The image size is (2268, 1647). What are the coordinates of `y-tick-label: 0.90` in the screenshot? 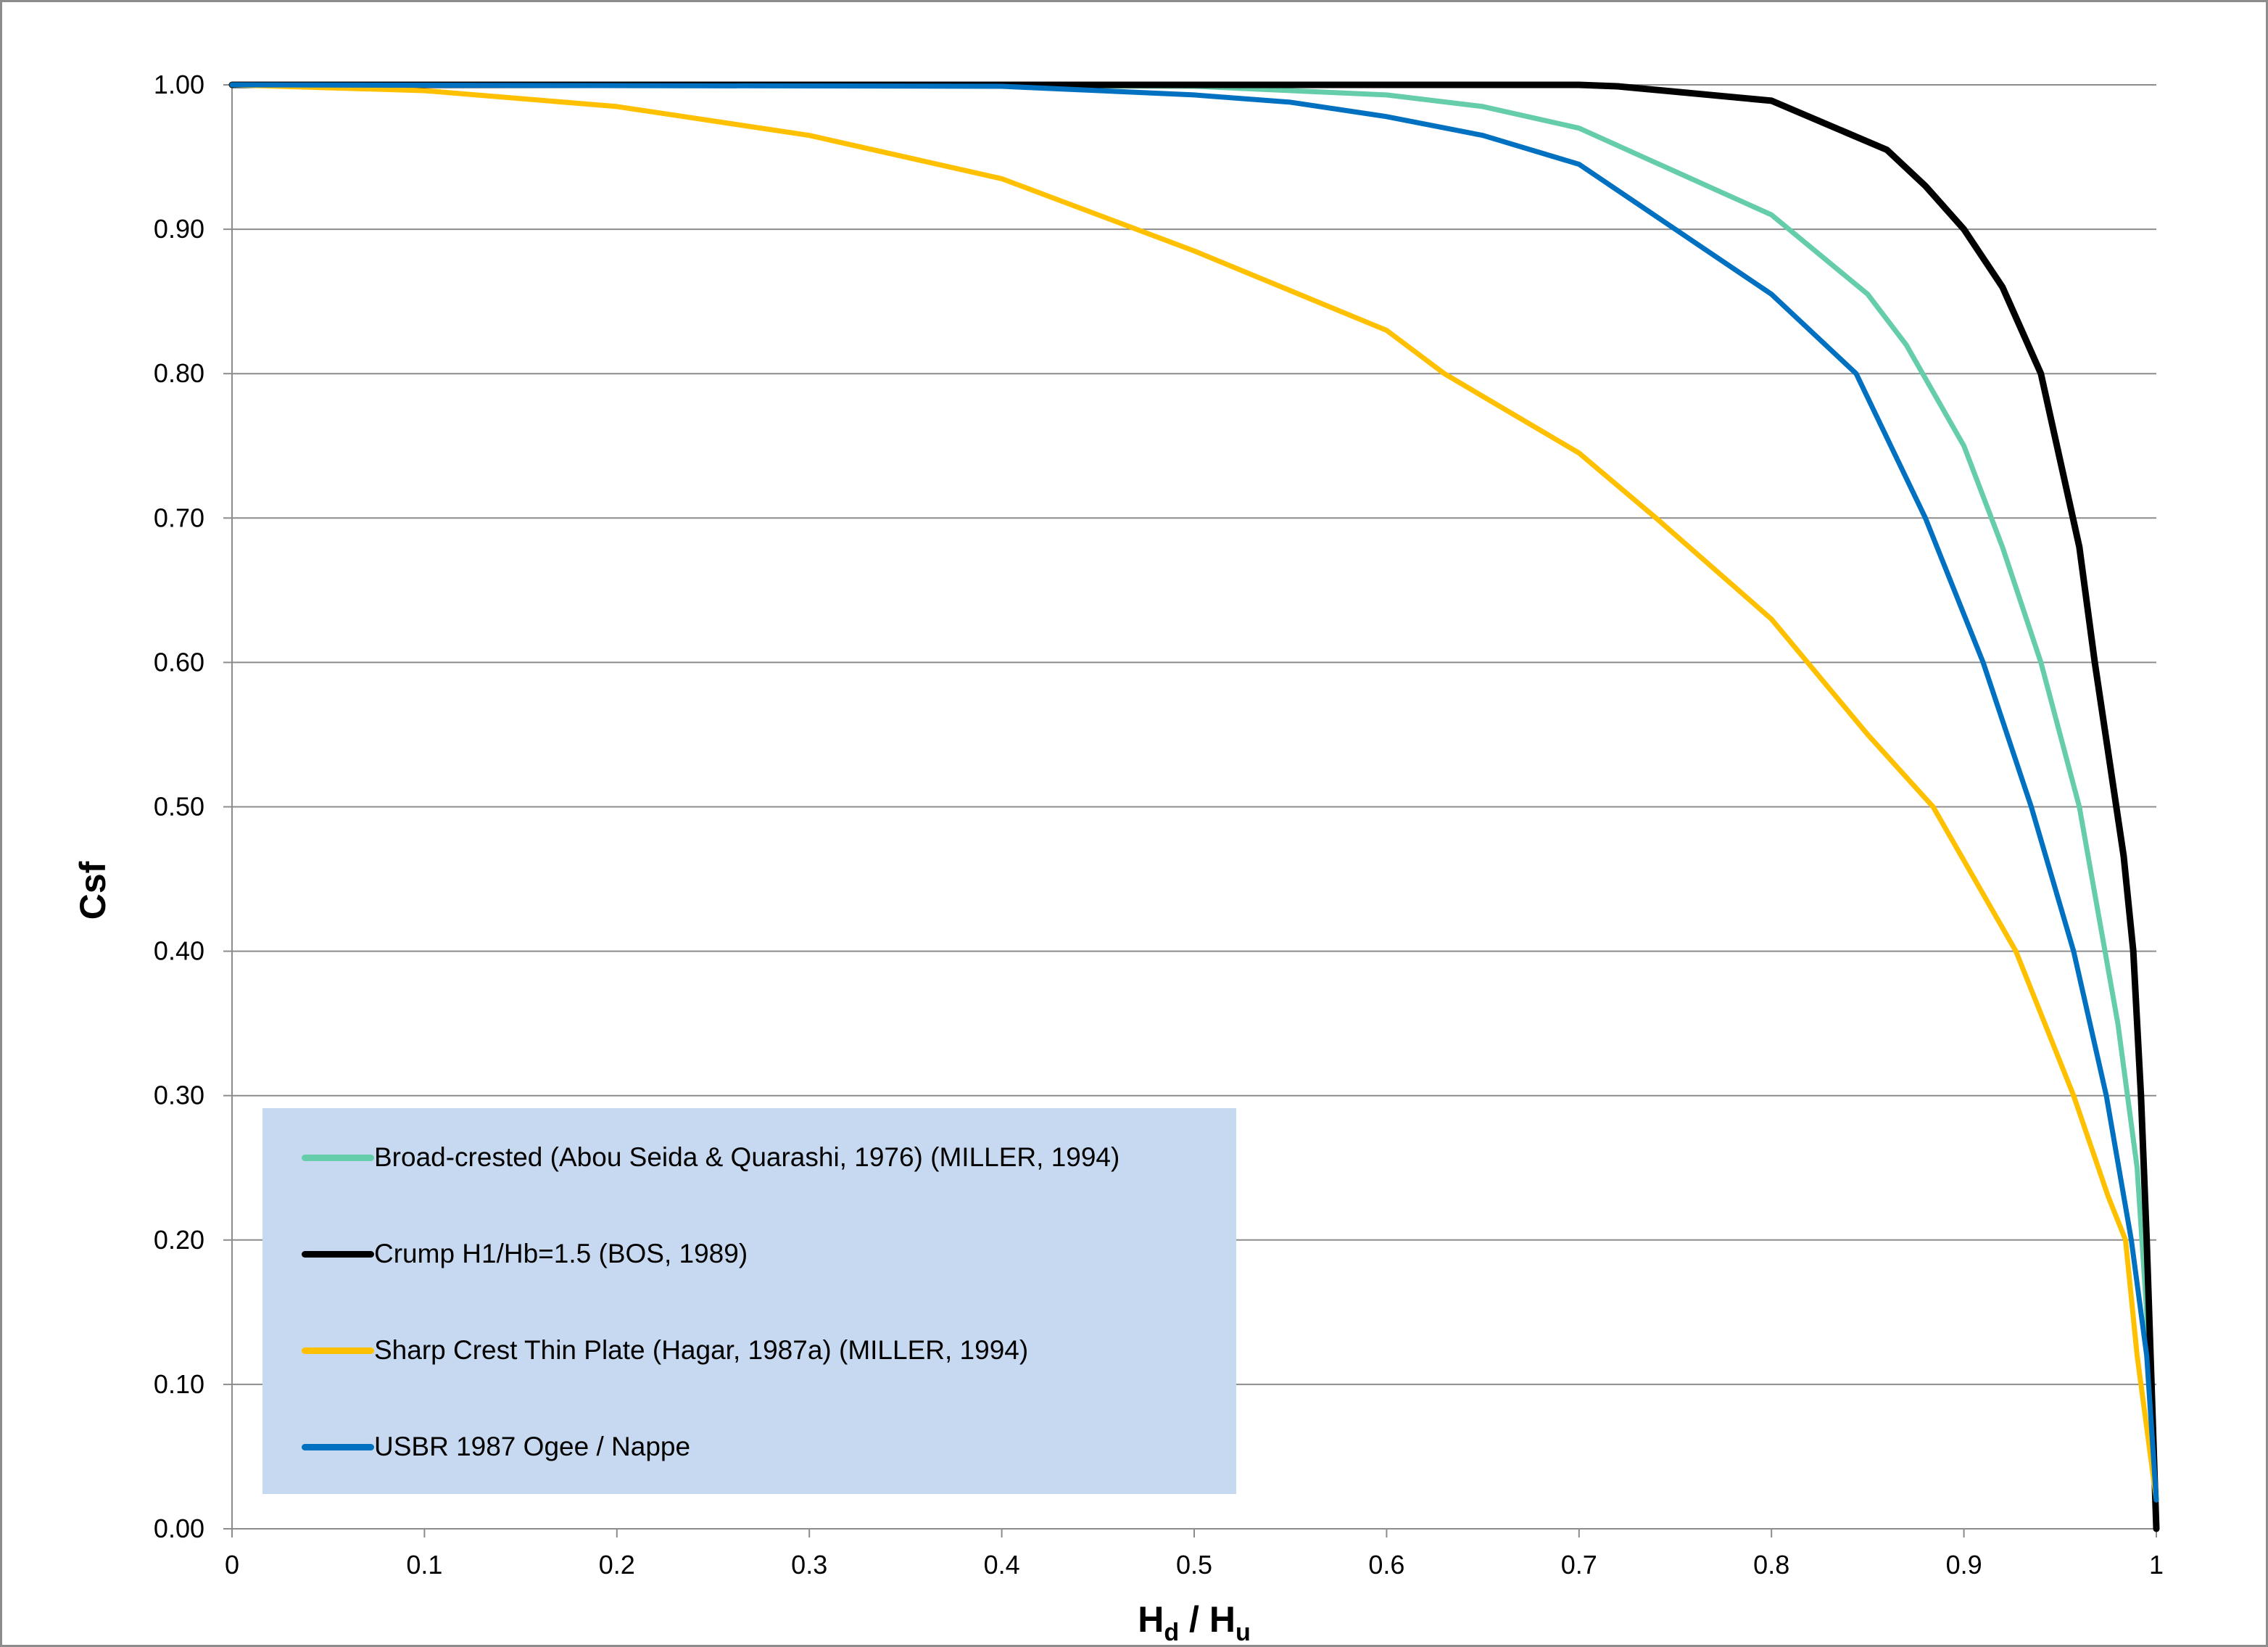 It's located at (179, 229).